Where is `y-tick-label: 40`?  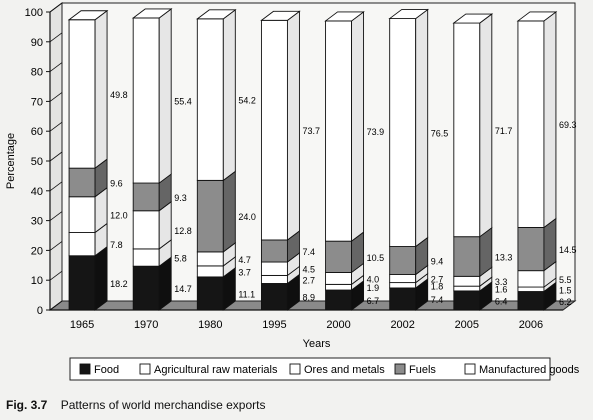 y-tick-label: 40 is located at coordinates (37, 192).